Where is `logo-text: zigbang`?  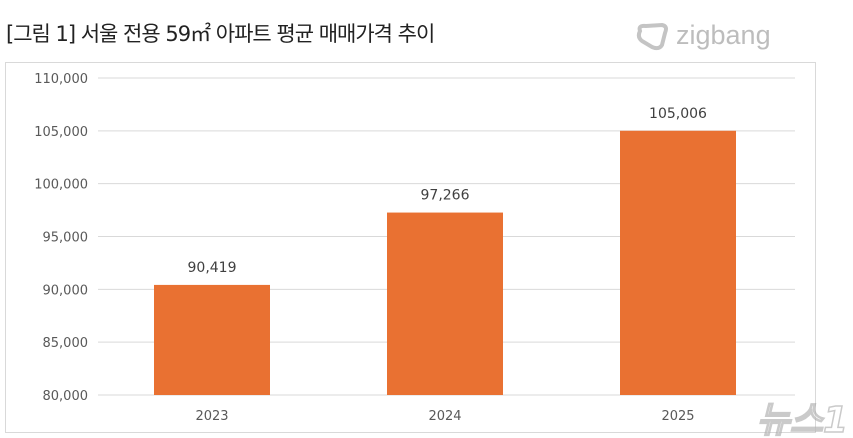
logo-text: zigbang is located at coordinates (723, 35).